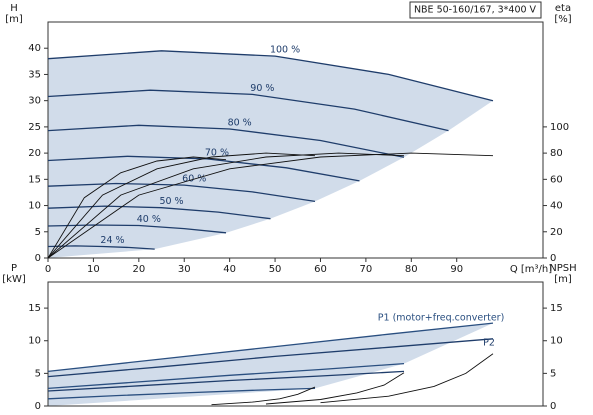 Image resolution: width=593 pixels, height=415 pixels. I want to click on curve-label: 24 %, so click(112, 240).